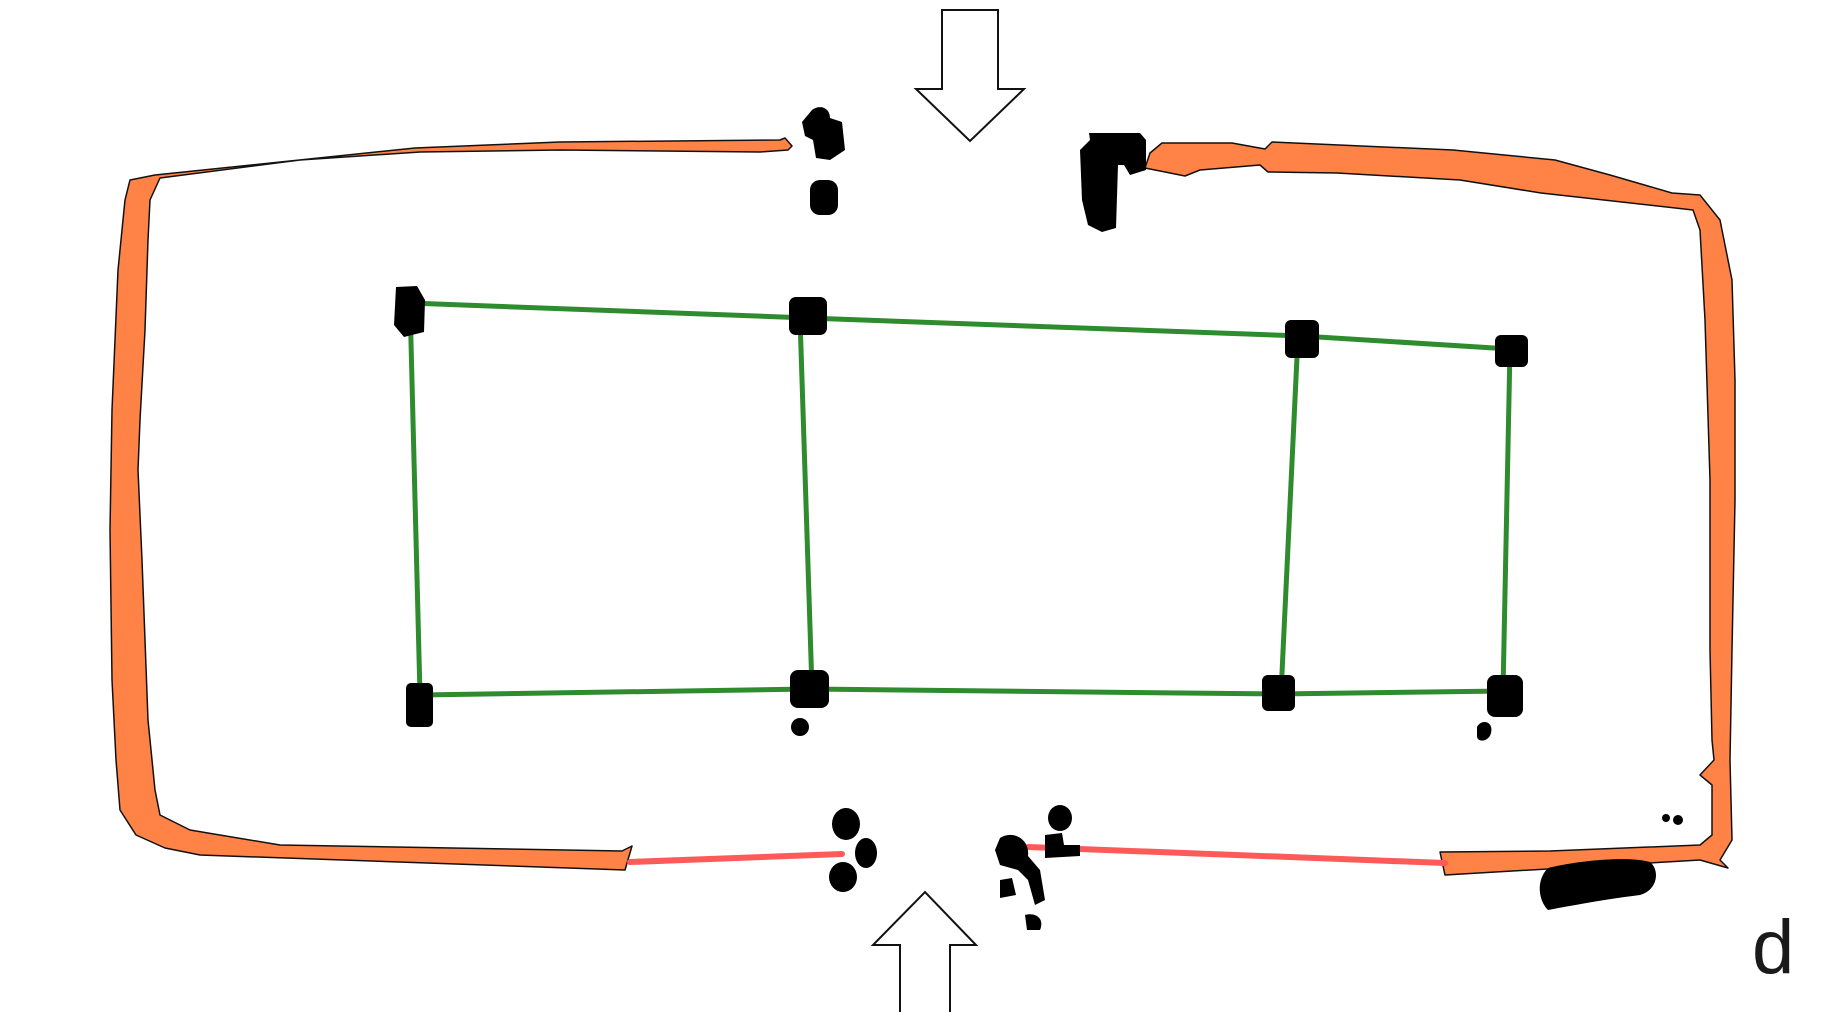 The width and height of the screenshot is (1826, 1012). What do you see at coordinates (970, 76) in the screenshot?
I see `down-arrow-icon` at bounding box center [970, 76].